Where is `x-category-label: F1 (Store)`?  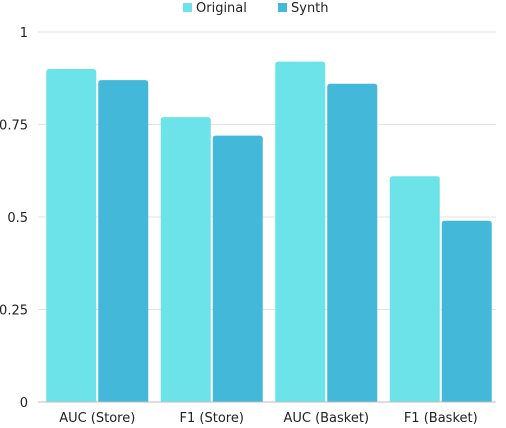 x-category-label: F1 (Store) is located at coordinates (212, 418).